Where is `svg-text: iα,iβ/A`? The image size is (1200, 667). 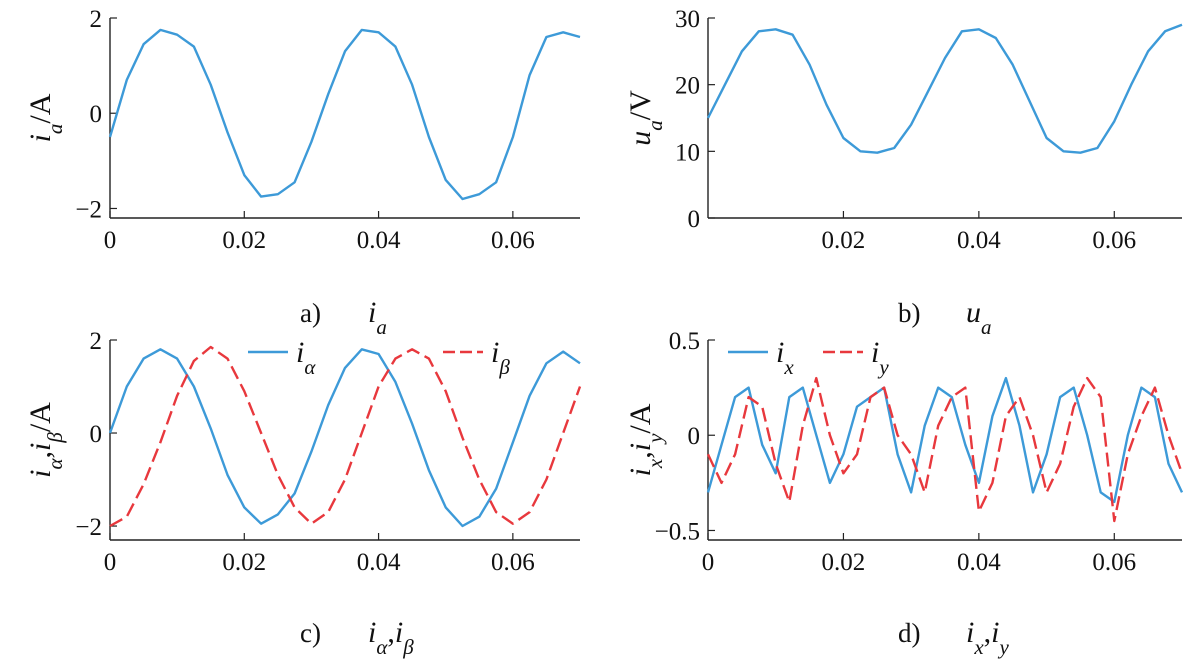 svg-text: iα,iβ/A is located at coordinates (45, 440).